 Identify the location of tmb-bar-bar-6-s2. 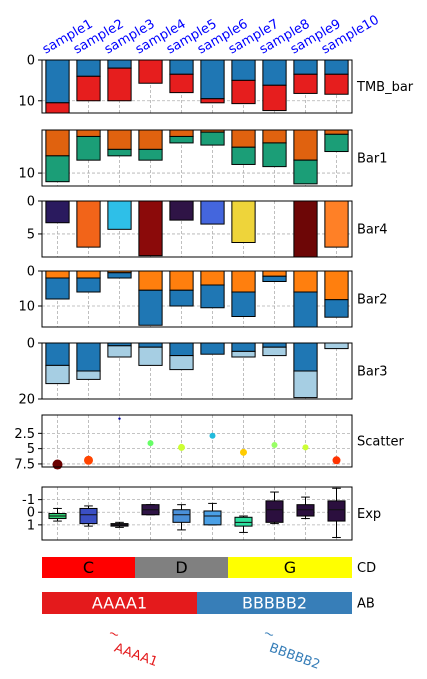
(212, 101).